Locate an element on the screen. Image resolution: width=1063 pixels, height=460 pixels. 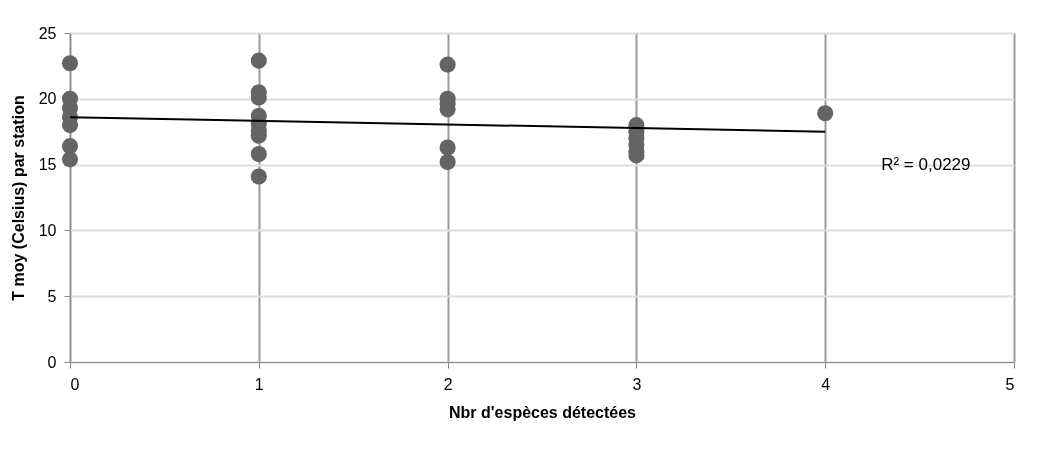
x-tick-label: 0 is located at coordinates (75, 384).